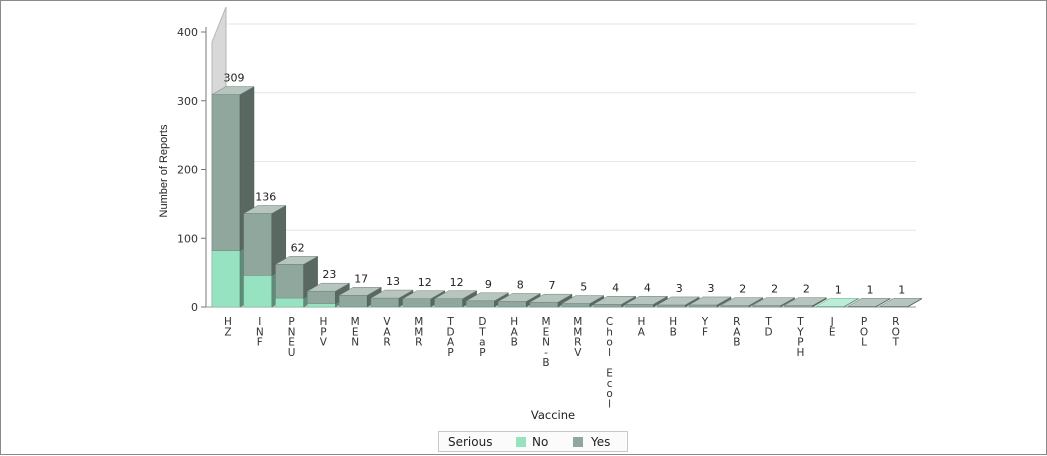 The image size is (1047, 456). What do you see at coordinates (265, 197) in the screenshot?
I see `data-label-INF: 136` at bounding box center [265, 197].